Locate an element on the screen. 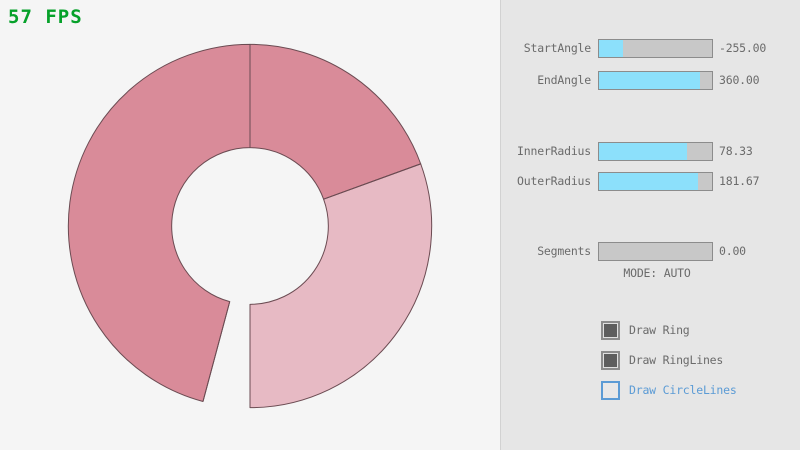  slider-row-outer-radius: OuterRadius 181.67 is located at coordinates (650, 181).